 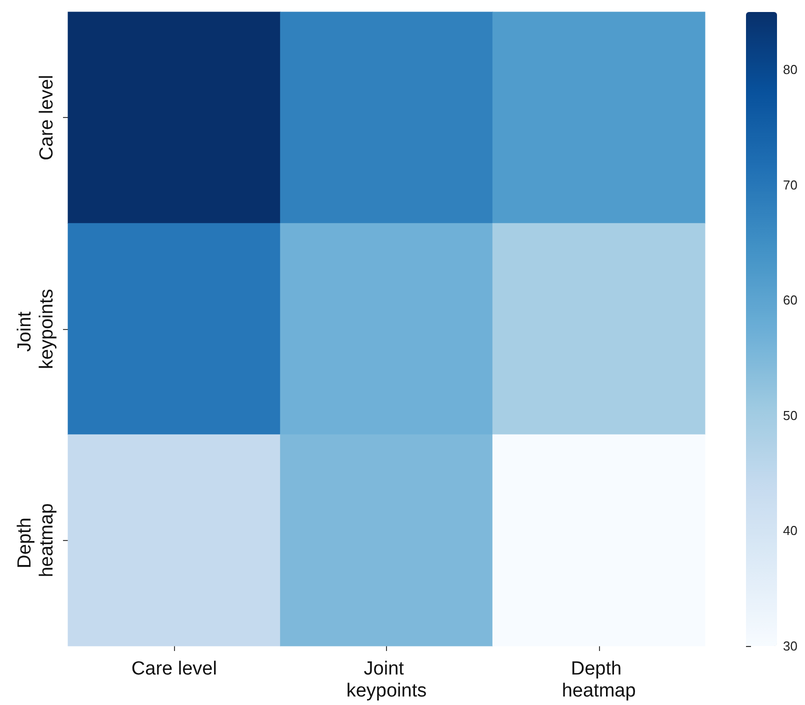 What do you see at coordinates (790, 530) in the screenshot?
I see `color-bar-label: 40` at bounding box center [790, 530].